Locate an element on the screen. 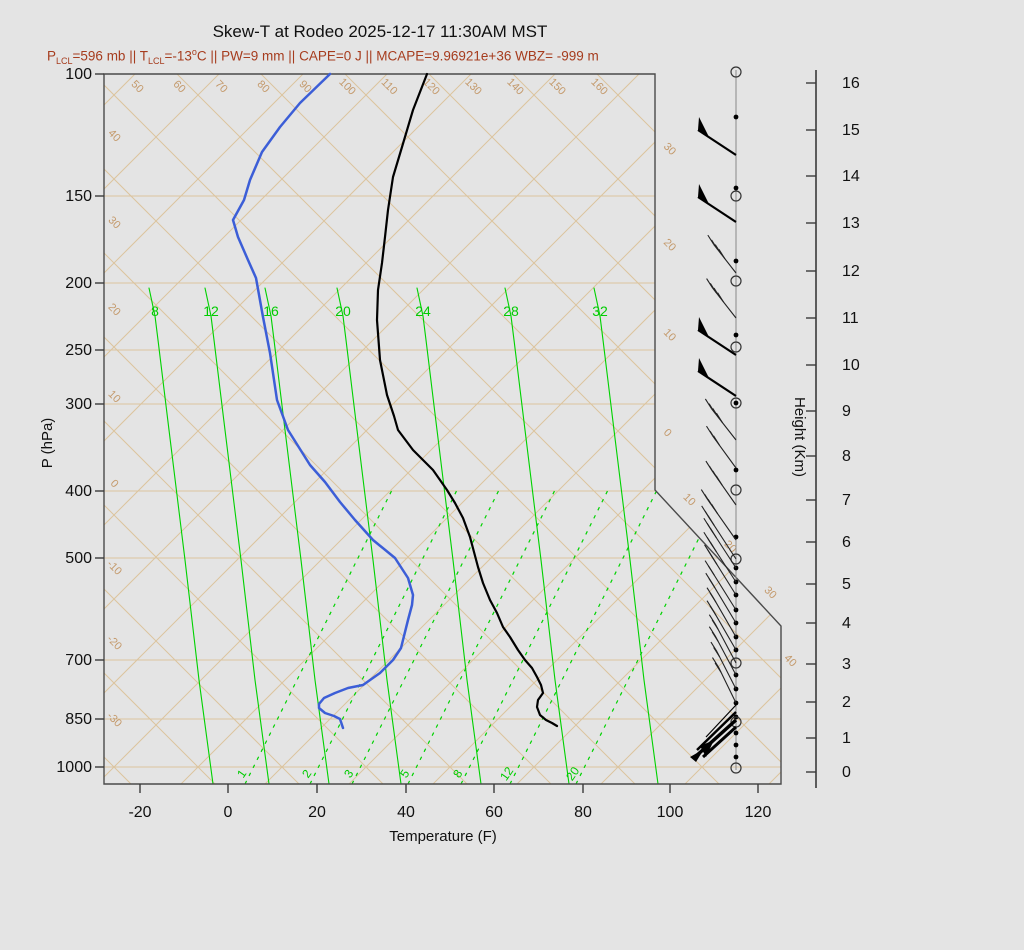 The height and width of the screenshot is (950, 1024). wind-barbs is located at coordinates (717, 410).